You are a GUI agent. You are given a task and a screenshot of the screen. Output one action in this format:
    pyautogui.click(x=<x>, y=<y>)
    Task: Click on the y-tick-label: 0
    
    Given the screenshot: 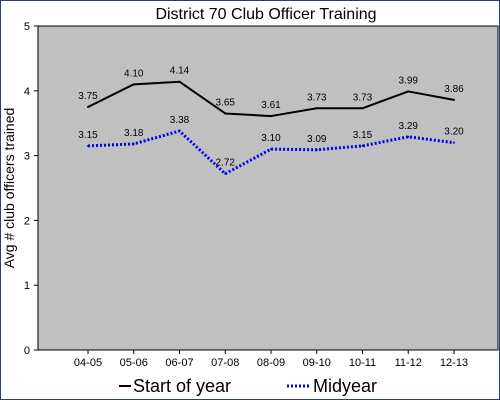 What is the action you would take?
    pyautogui.click(x=27, y=351)
    